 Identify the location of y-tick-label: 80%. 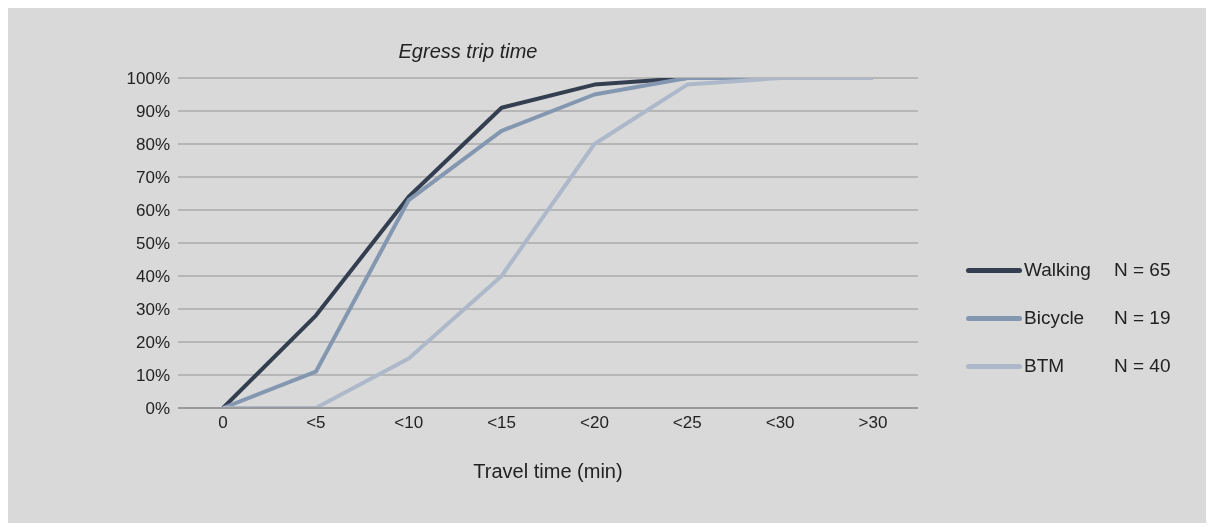
(152, 145).